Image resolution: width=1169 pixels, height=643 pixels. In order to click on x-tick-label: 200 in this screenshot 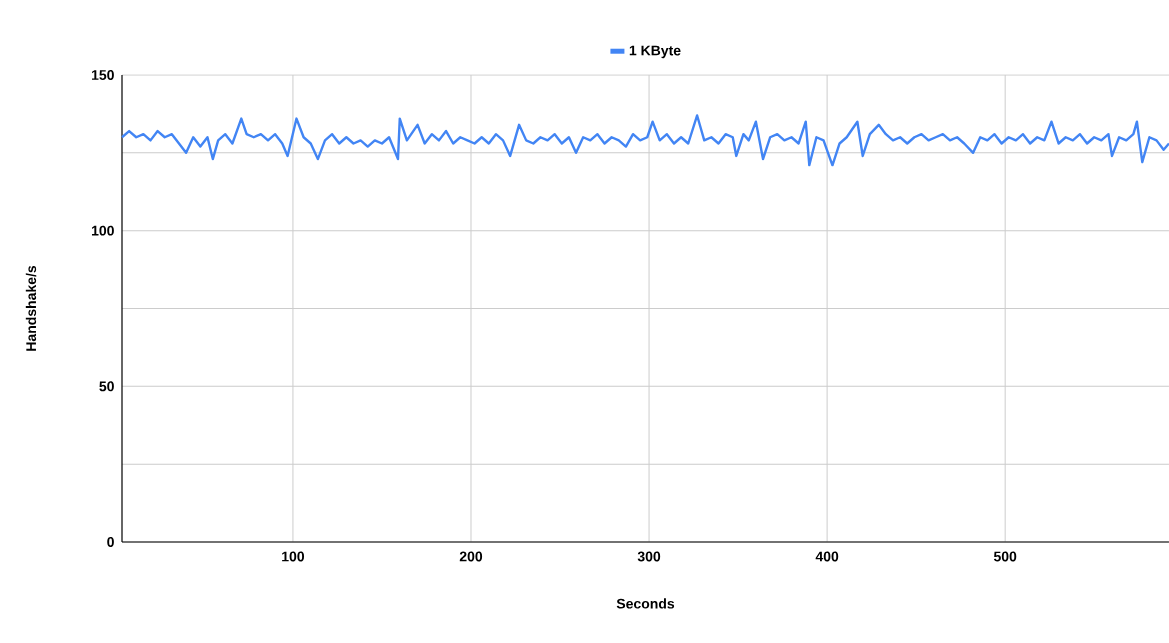, I will do `click(471, 556)`.